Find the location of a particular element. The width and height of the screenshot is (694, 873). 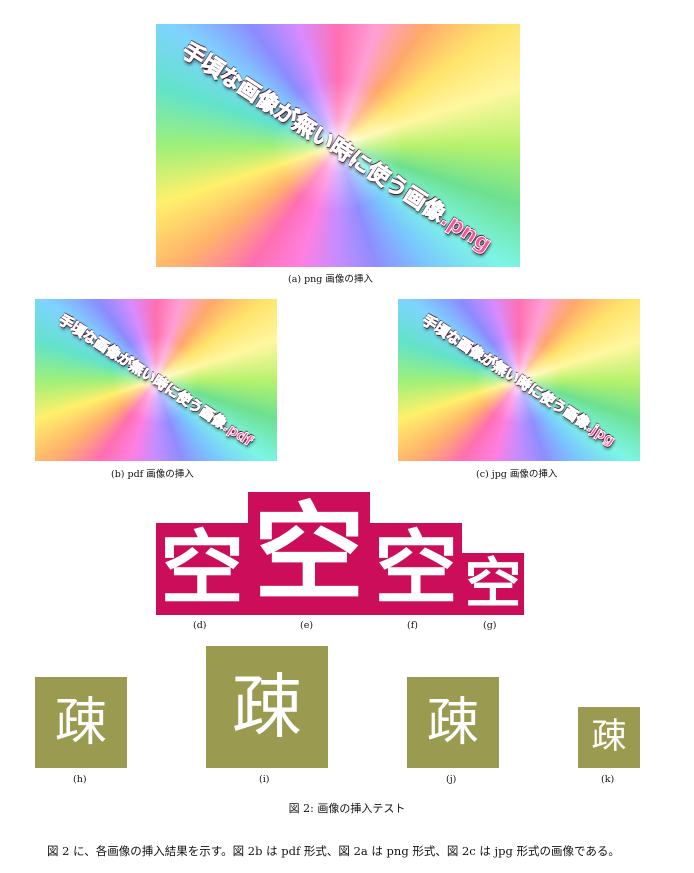

caption-i: (i) is located at coordinates (264, 779).